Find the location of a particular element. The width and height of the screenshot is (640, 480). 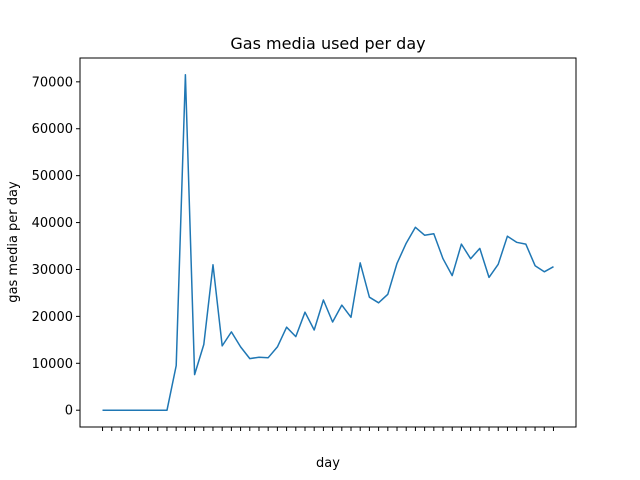

y-tick-label: 30000 is located at coordinates (52, 270).